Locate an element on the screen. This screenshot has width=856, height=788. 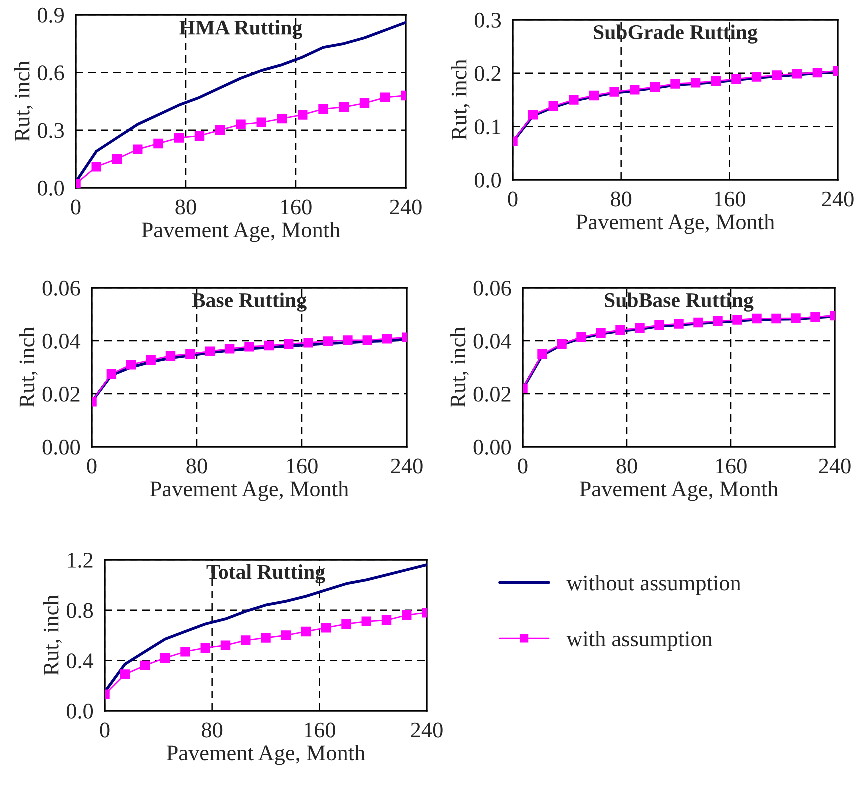
y-tick-label: 0.1 is located at coordinates (487, 127).